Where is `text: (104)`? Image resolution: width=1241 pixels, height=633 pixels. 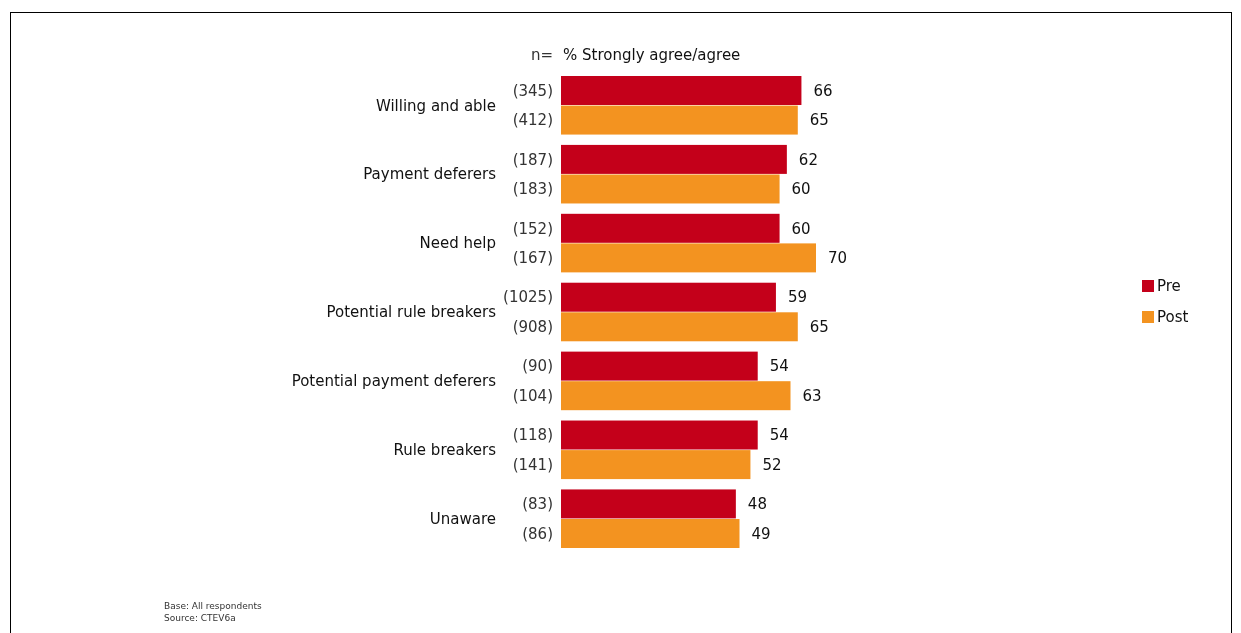
text: (104) is located at coordinates (532, 395).